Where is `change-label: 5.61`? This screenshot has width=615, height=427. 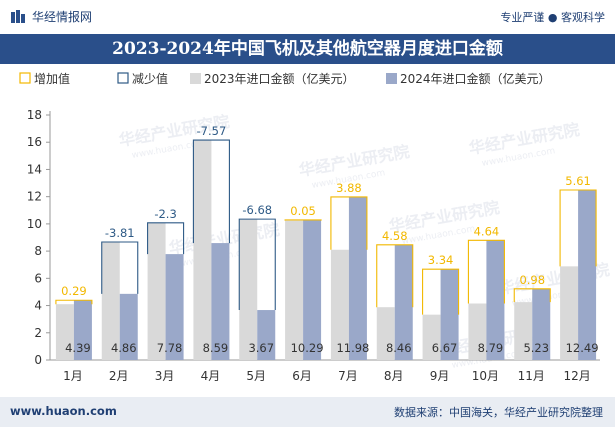
change-label: 5.61 is located at coordinates (578, 181).